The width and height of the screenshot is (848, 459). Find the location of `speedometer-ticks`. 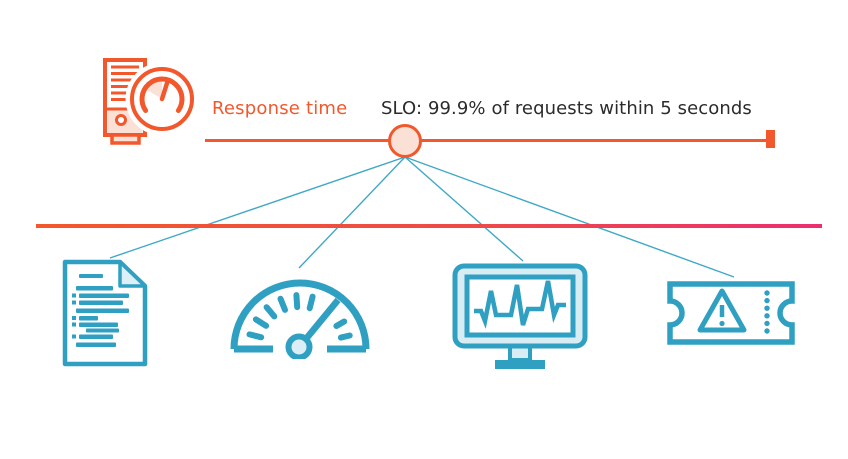

speedometer-ticks is located at coordinates (299, 316).